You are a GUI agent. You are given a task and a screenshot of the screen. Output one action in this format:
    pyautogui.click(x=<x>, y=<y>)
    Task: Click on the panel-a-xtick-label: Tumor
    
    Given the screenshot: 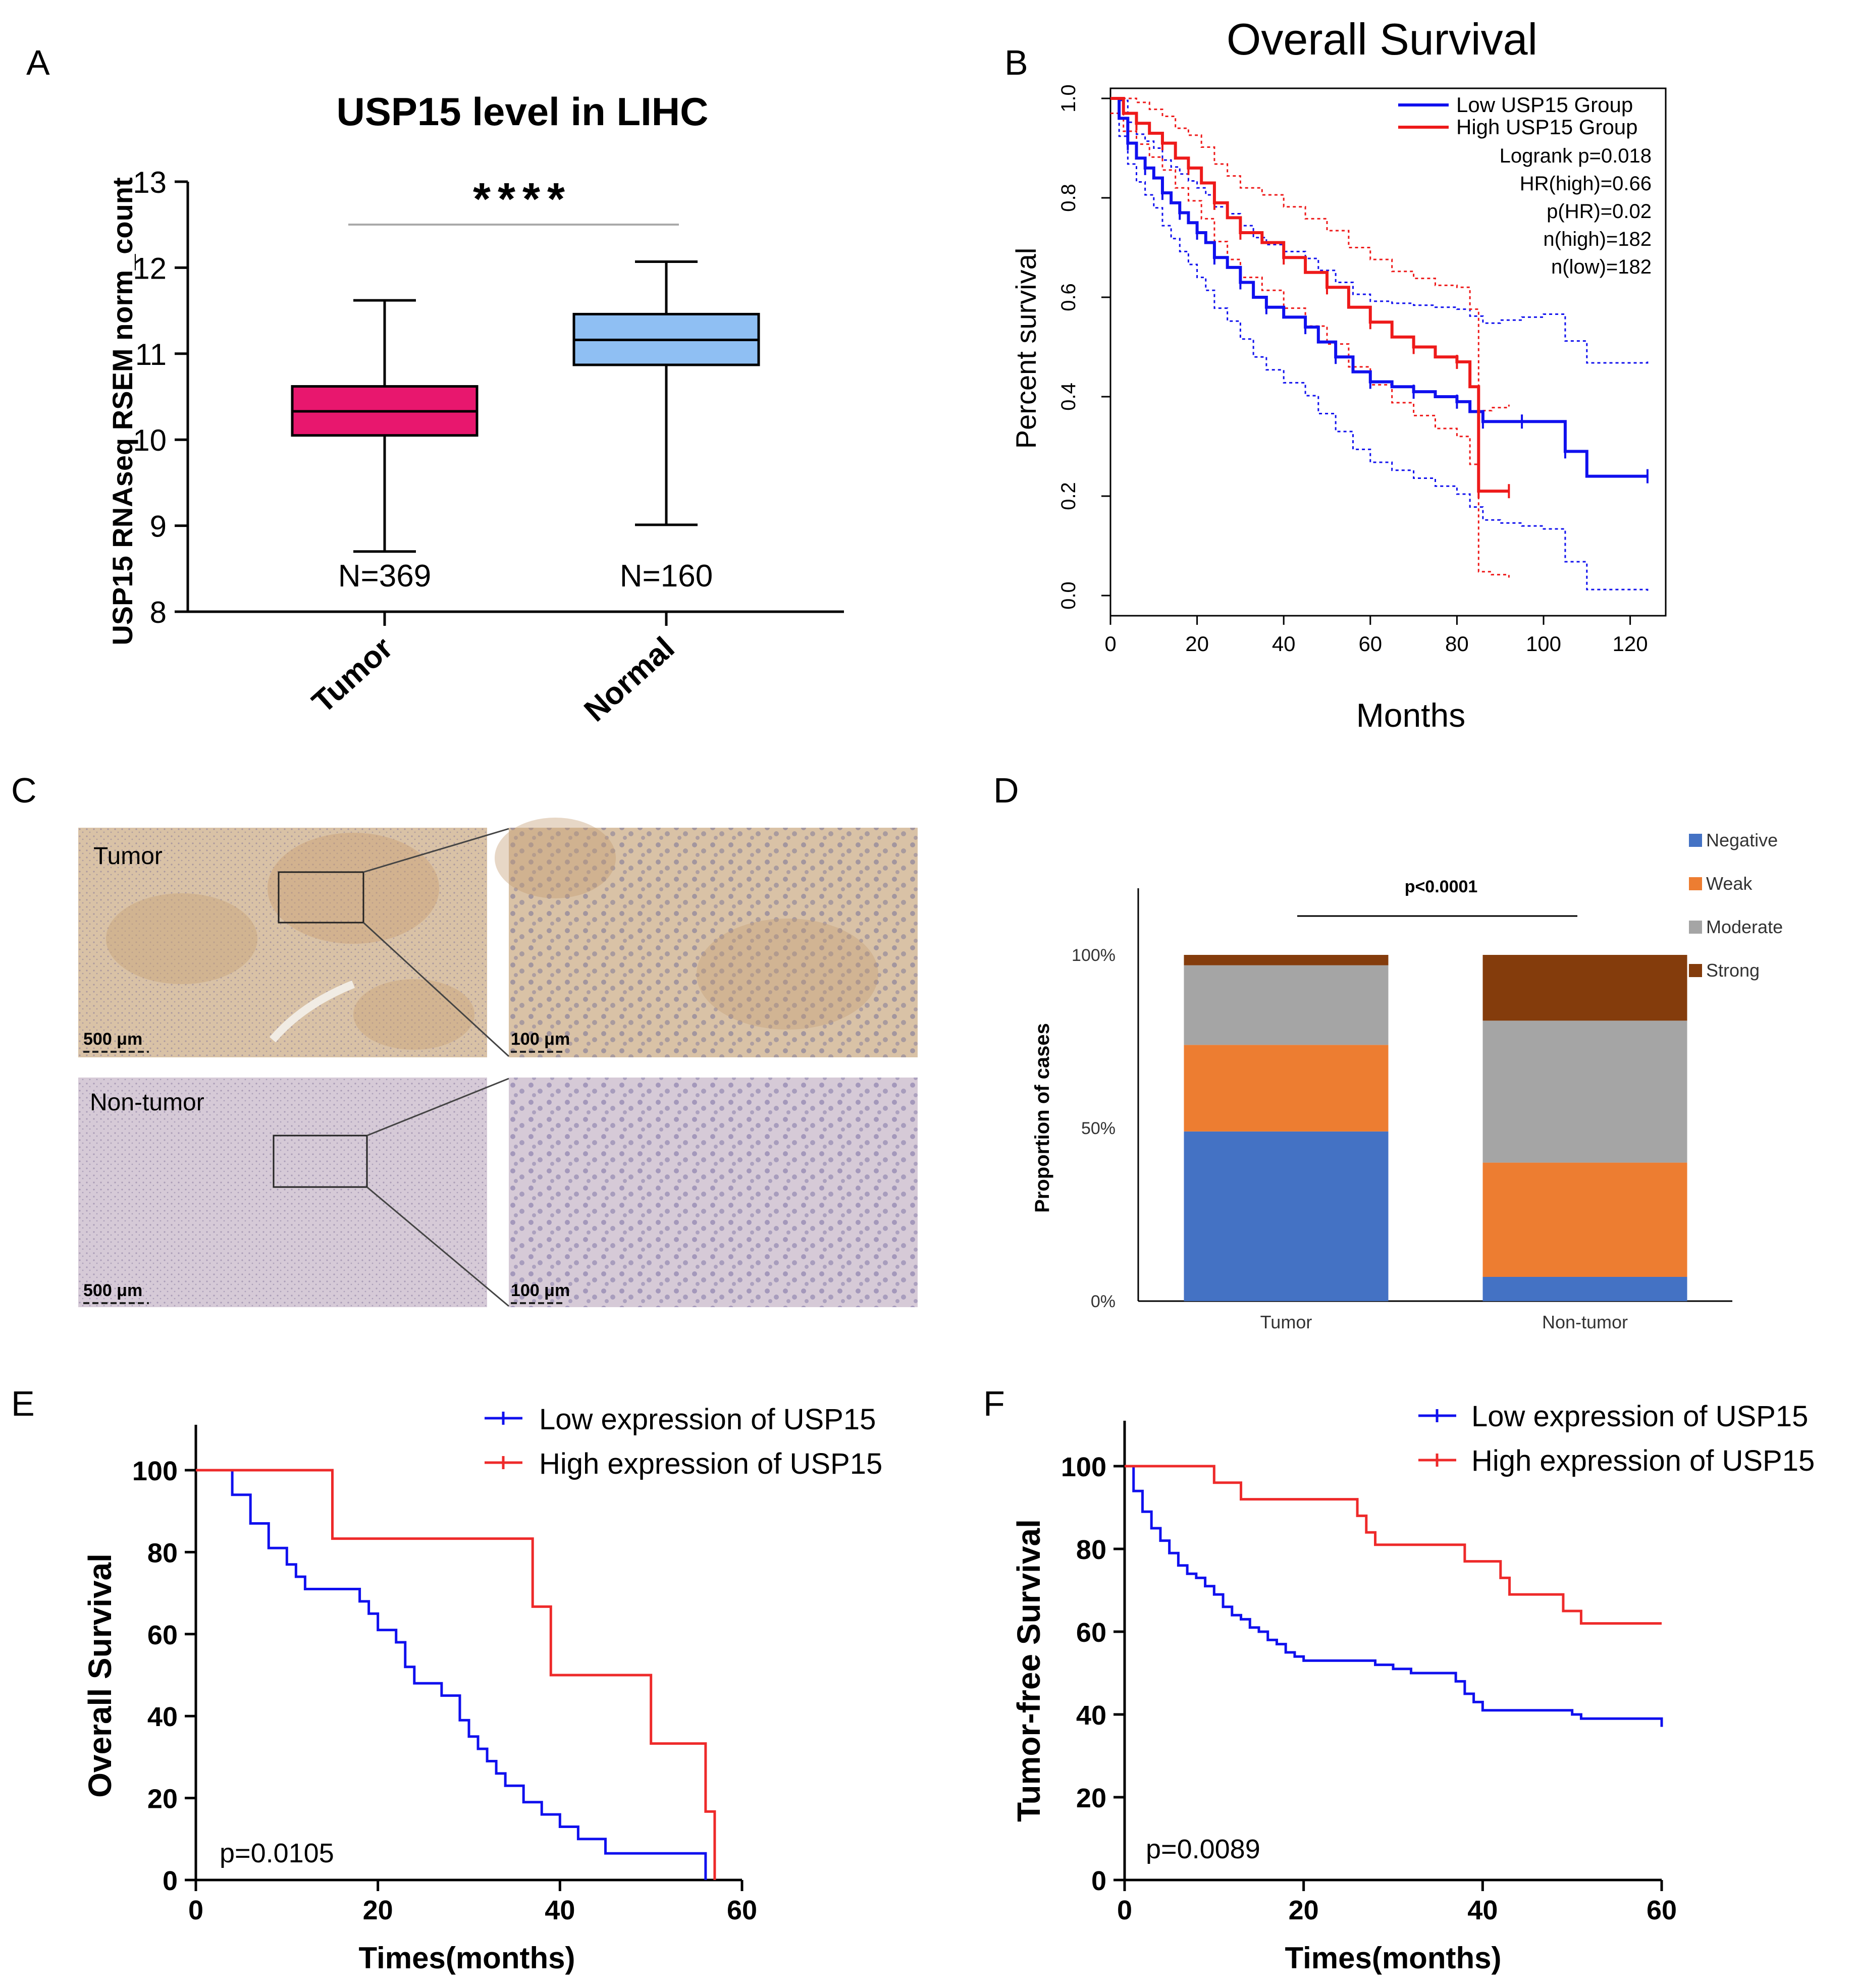 What is the action you would take?
    pyautogui.click(x=352, y=675)
    